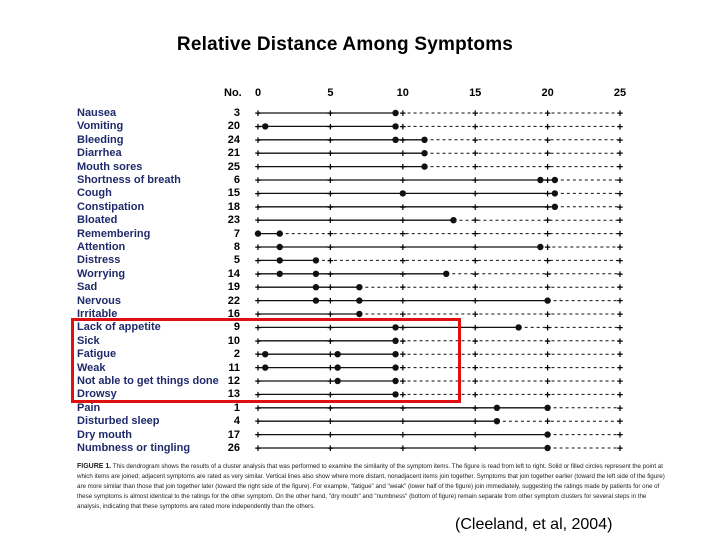 The height and width of the screenshot is (540, 720). What do you see at coordinates (89, 407) in the screenshot?
I see `symptom-label: Pain` at bounding box center [89, 407].